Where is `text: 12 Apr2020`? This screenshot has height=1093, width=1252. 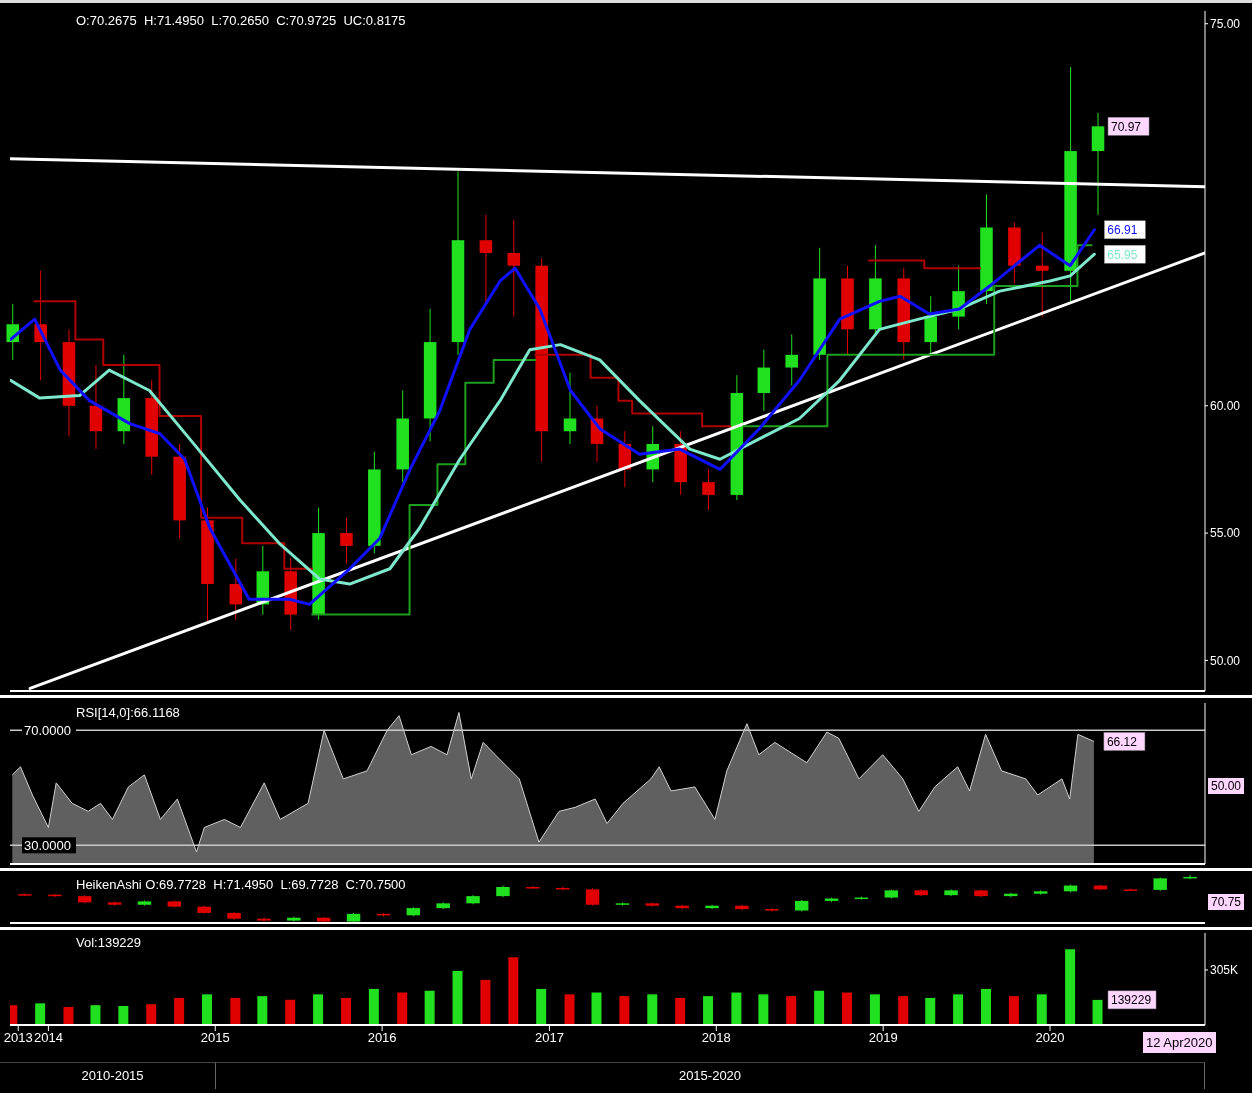
text: 12 Apr2020 is located at coordinates (1179, 1042).